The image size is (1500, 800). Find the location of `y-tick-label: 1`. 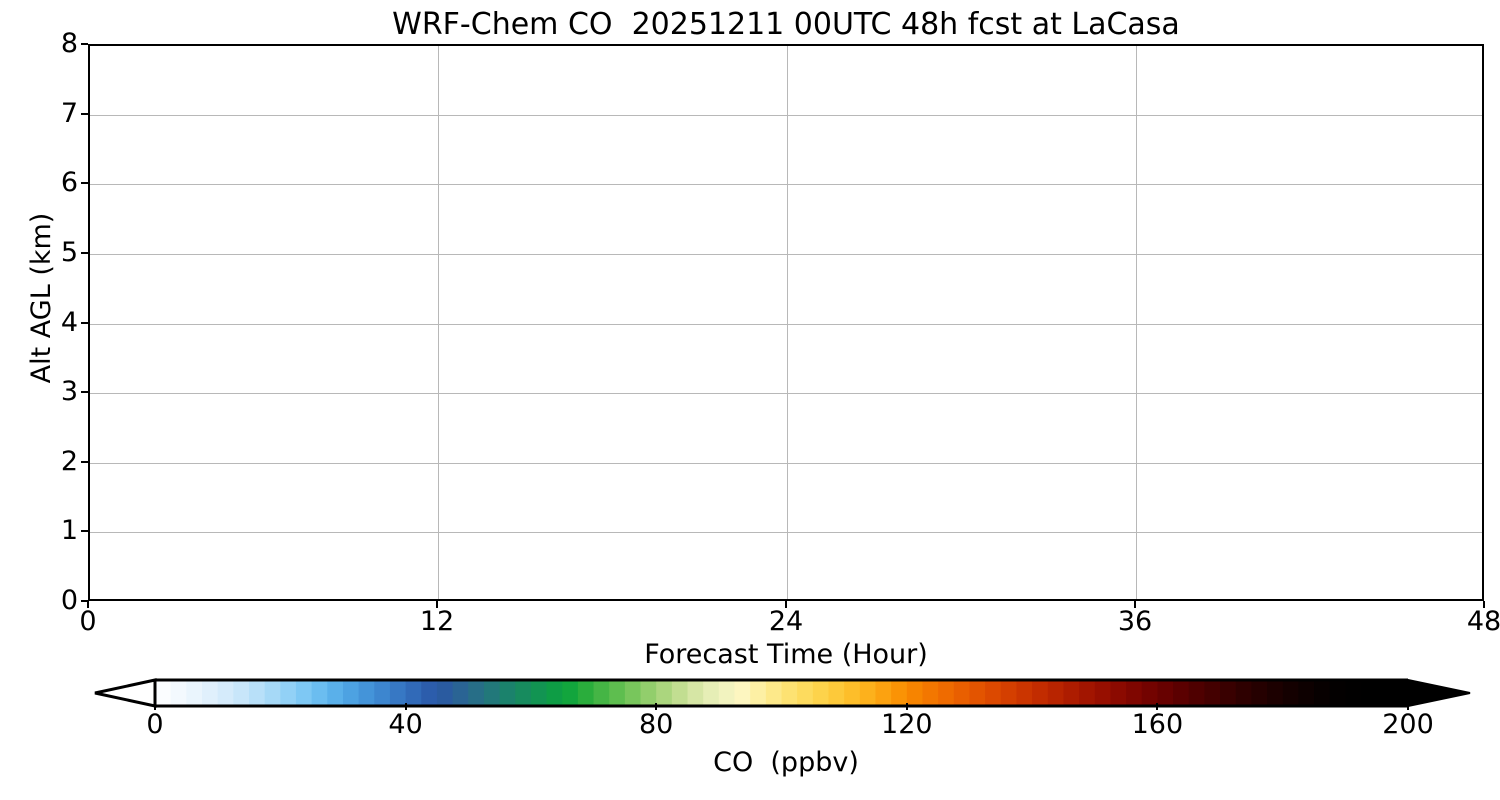

y-tick-label: 1 is located at coordinates (69, 531).